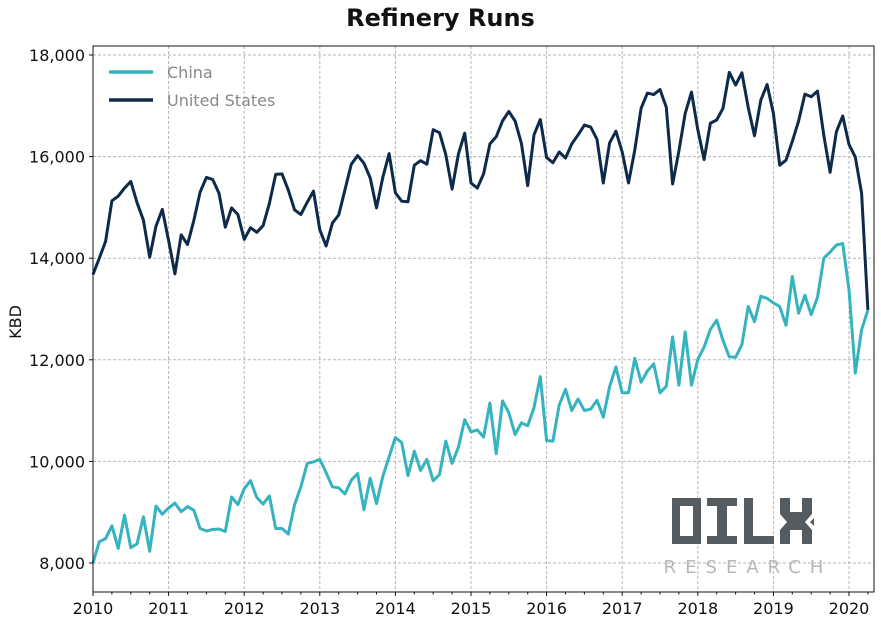 The height and width of the screenshot is (622, 881). Describe the element at coordinates (168, 608) in the screenshot. I see `x-tick-label: 2011` at that location.